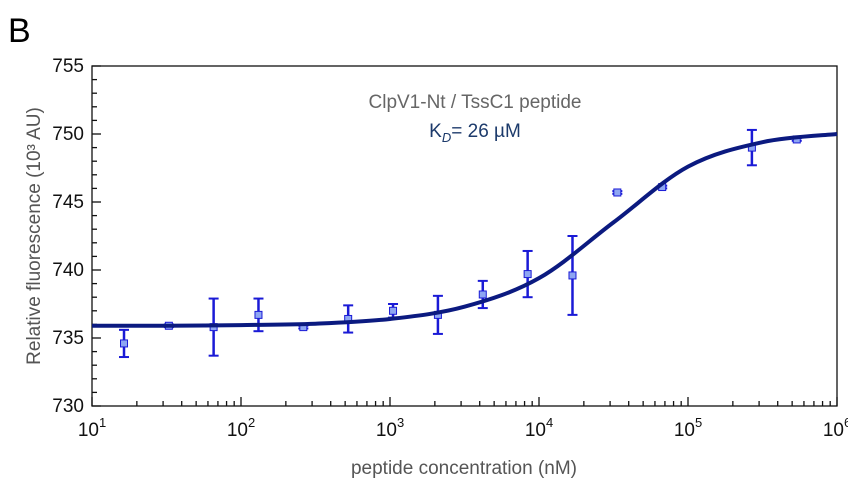 Image resolution: width=848 pixels, height=481 pixels. What do you see at coordinates (68, 134) in the screenshot?
I see `y-tick-label: 750` at bounding box center [68, 134].